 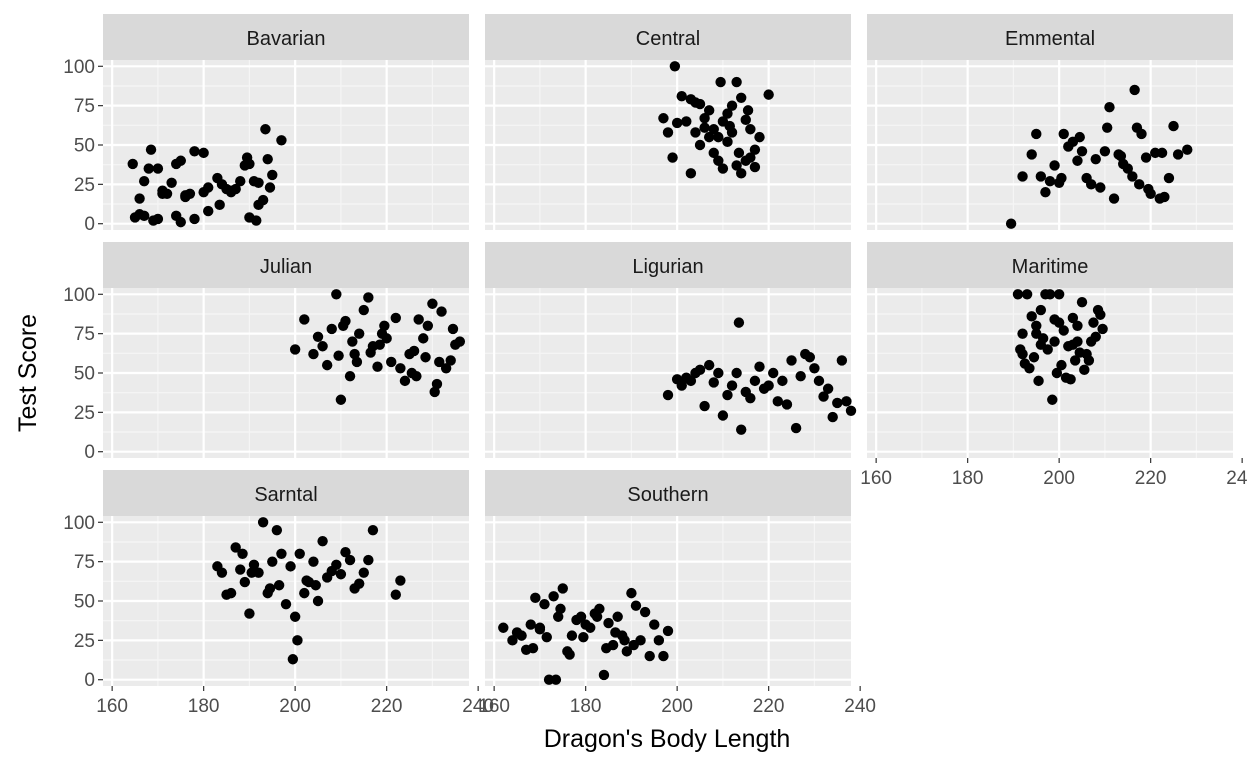 I want to click on facet-strip-label: Southern, so click(x=667, y=495).